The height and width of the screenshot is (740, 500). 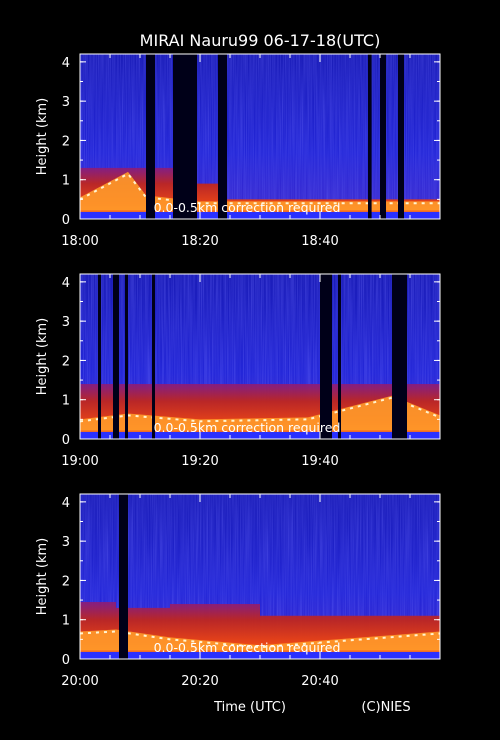 What do you see at coordinates (319, 461) in the screenshot?
I see `x-tick-label: 19:40` at bounding box center [319, 461].